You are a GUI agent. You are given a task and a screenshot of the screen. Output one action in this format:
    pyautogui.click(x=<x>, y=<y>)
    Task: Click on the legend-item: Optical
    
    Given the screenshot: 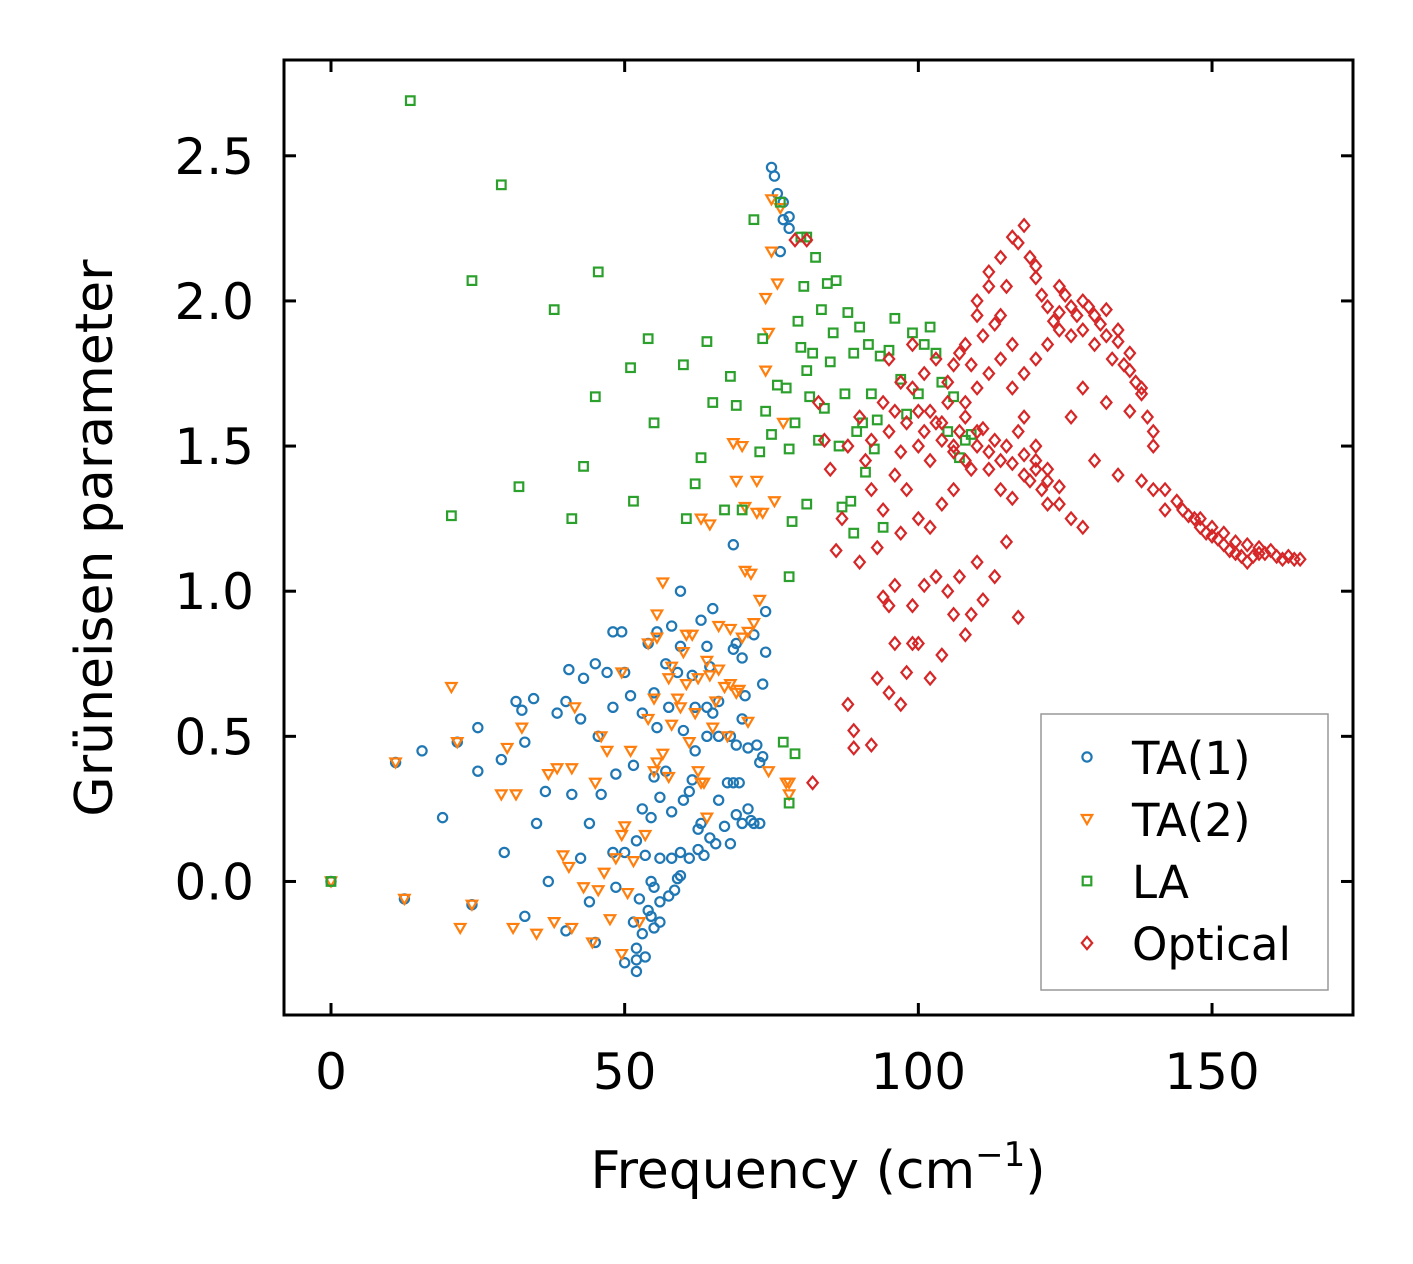 What is the action you would take?
    pyautogui.click(x=1185, y=944)
    